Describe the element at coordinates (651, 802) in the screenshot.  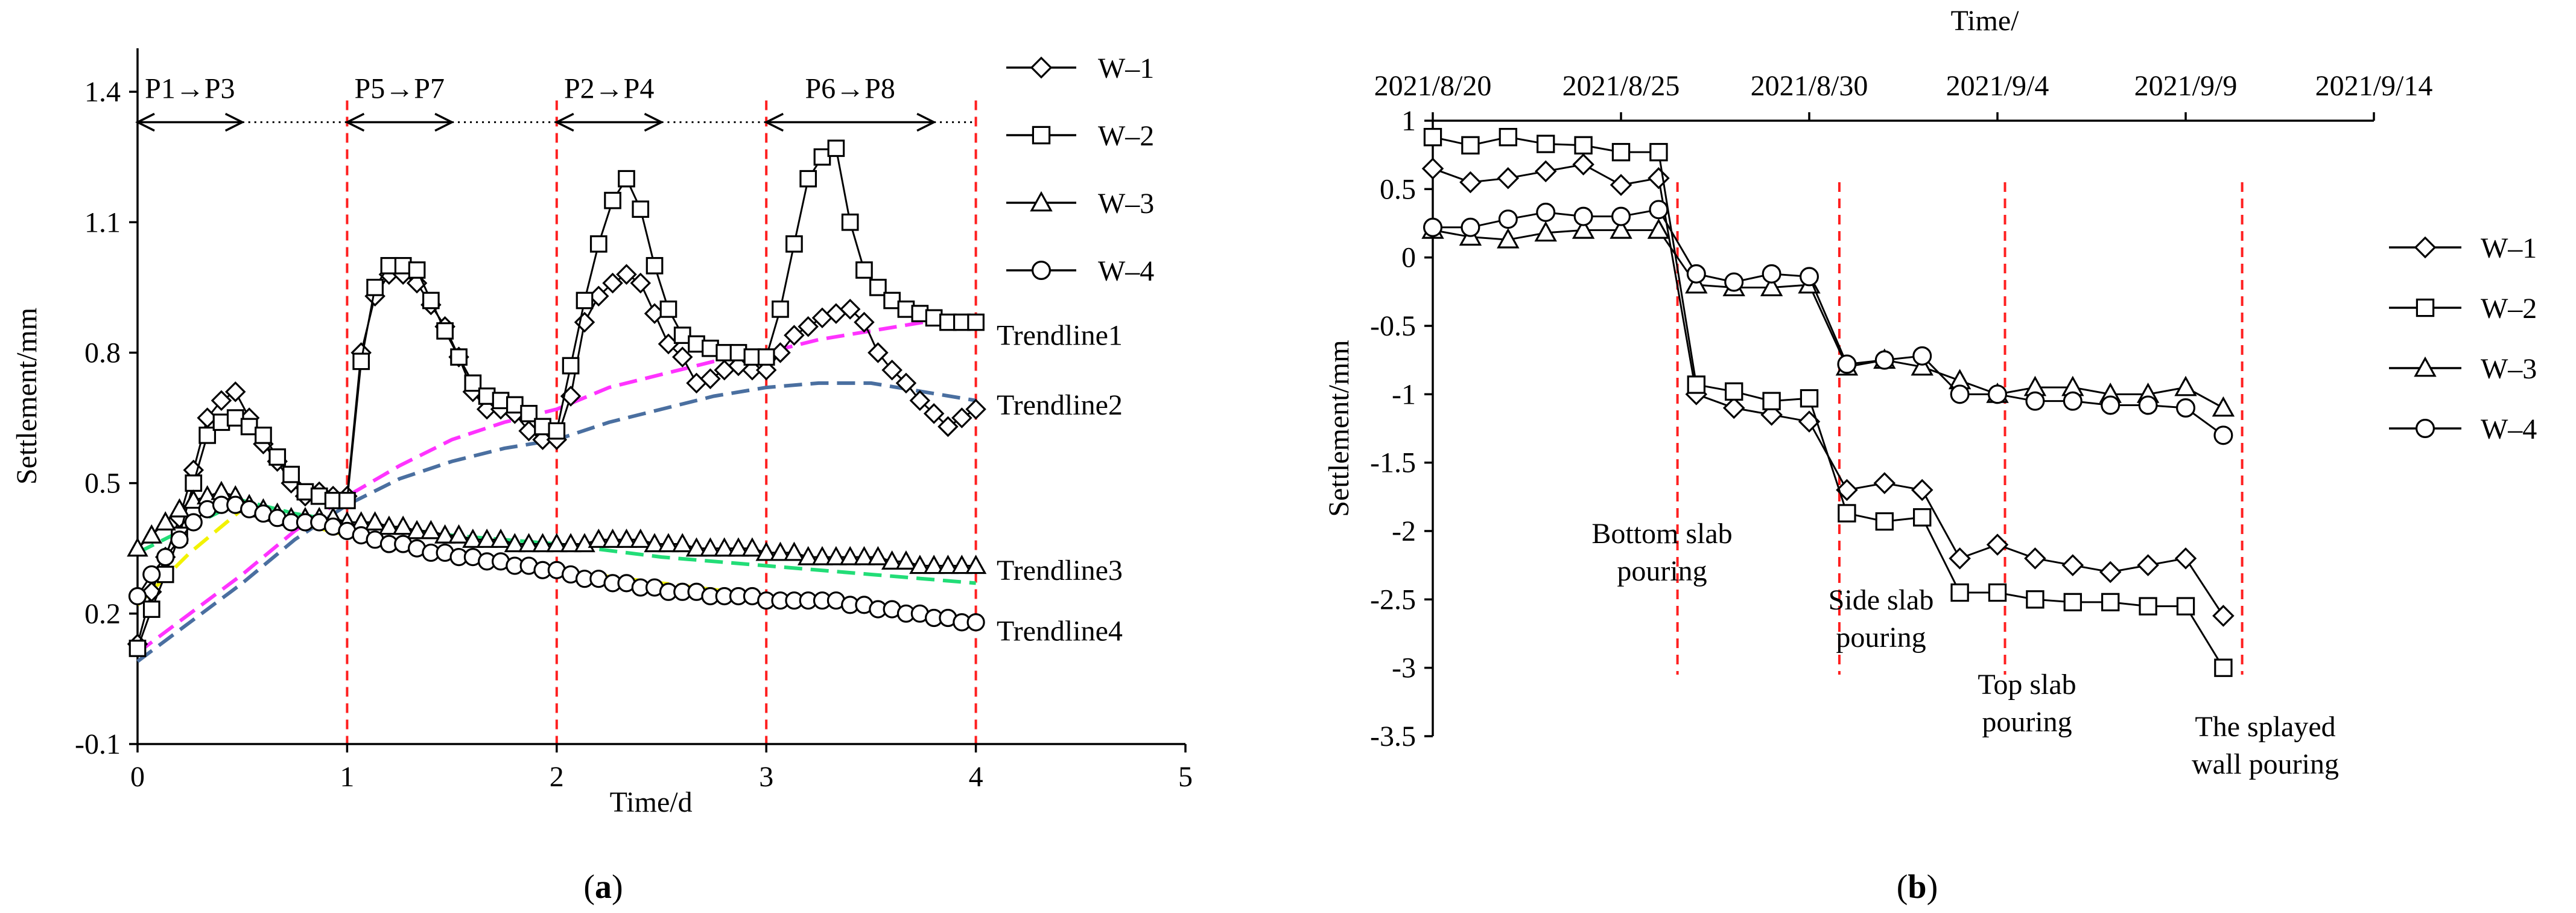
I see `x-axis-title: Time/d` at that location.